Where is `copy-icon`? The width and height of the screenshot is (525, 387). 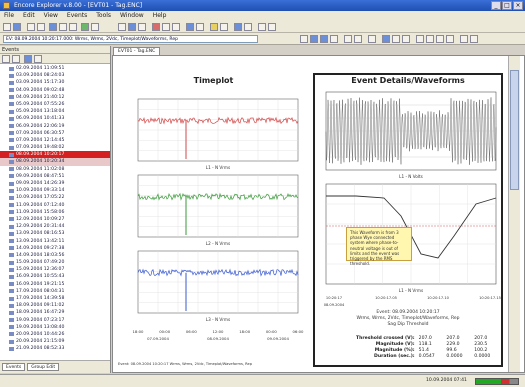
copy-icon is located at coordinates (63, 27).